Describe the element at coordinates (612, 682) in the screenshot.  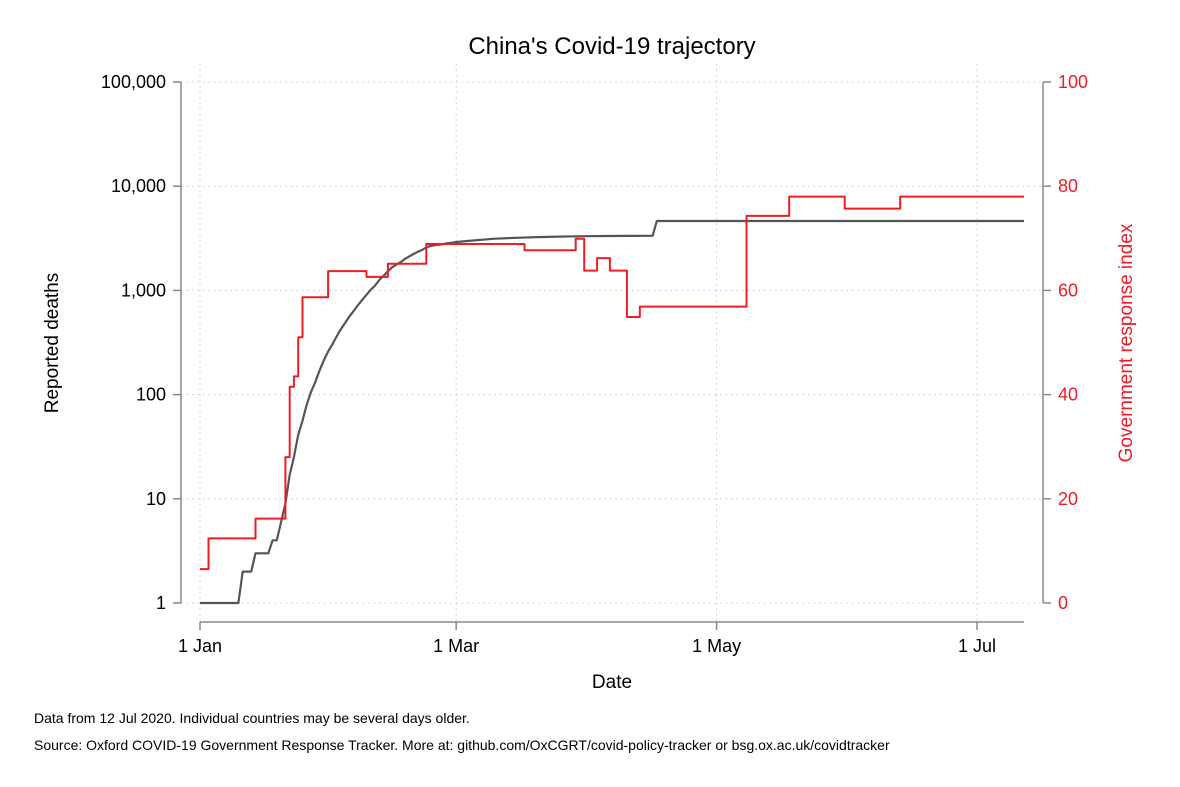
I see `x-axis-label: Date` at that location.